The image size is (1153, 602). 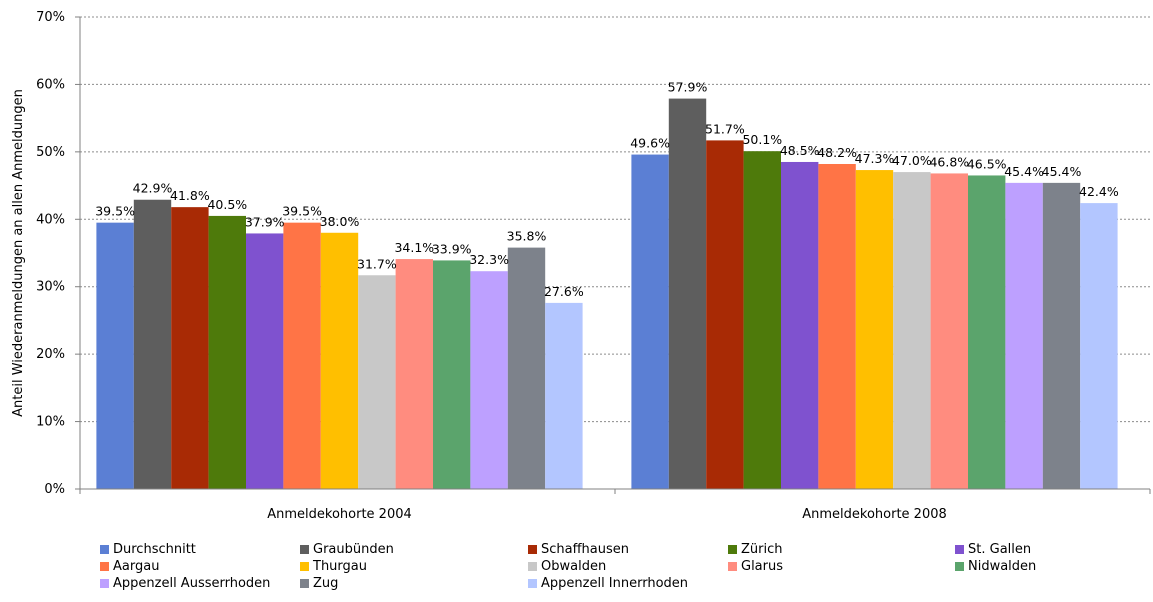 I want to click on legend-item: Zug, so click(x=319, y=583).